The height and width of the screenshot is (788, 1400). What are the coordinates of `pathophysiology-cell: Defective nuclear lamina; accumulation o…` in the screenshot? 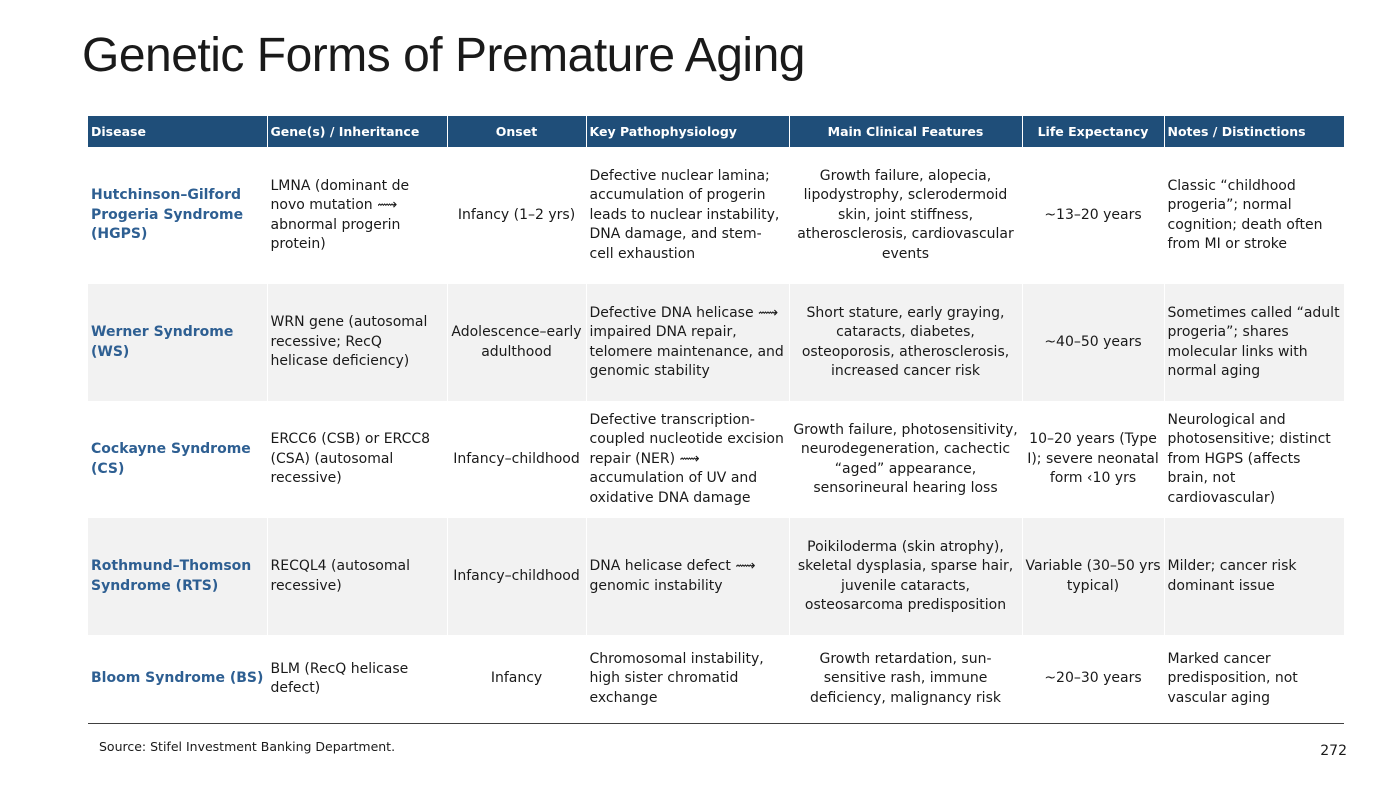 It's located at (688, 215).